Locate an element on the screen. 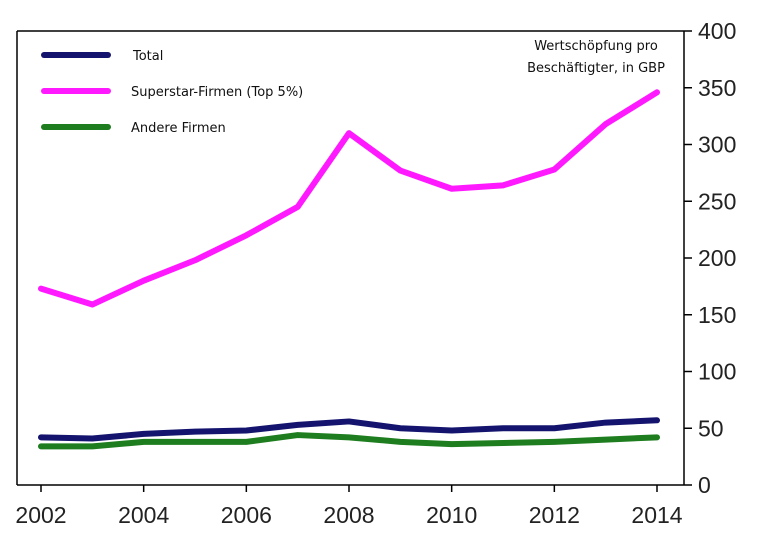  y-tick-label: 300 is located at coordinates (717, 145).